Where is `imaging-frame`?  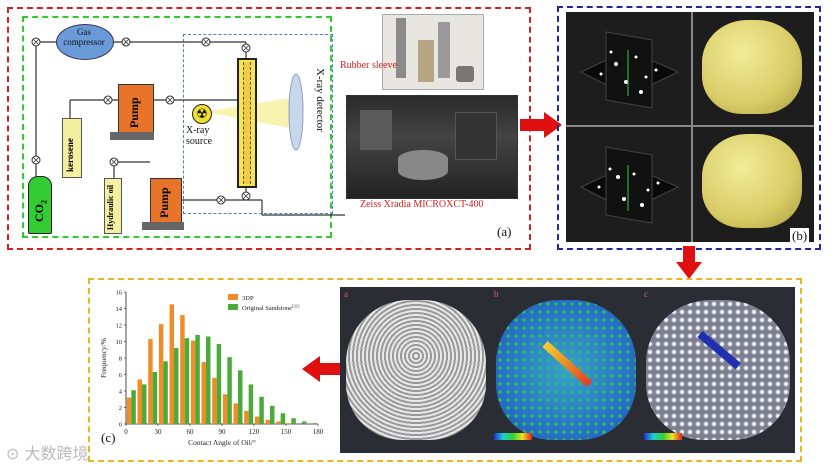 imaging-frame is located at coordinates (258, 124).